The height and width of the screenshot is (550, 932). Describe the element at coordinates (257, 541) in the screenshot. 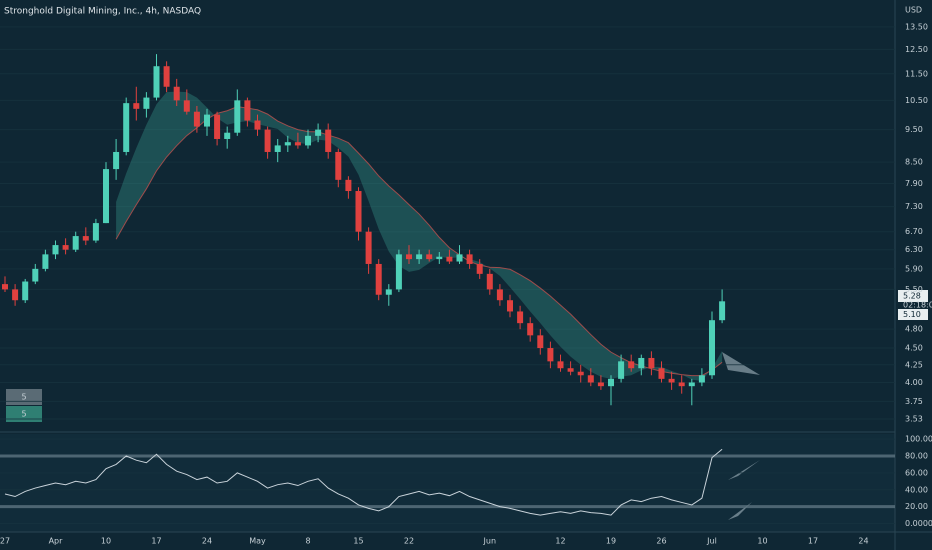

I see `x-tick-label: May` at that location.